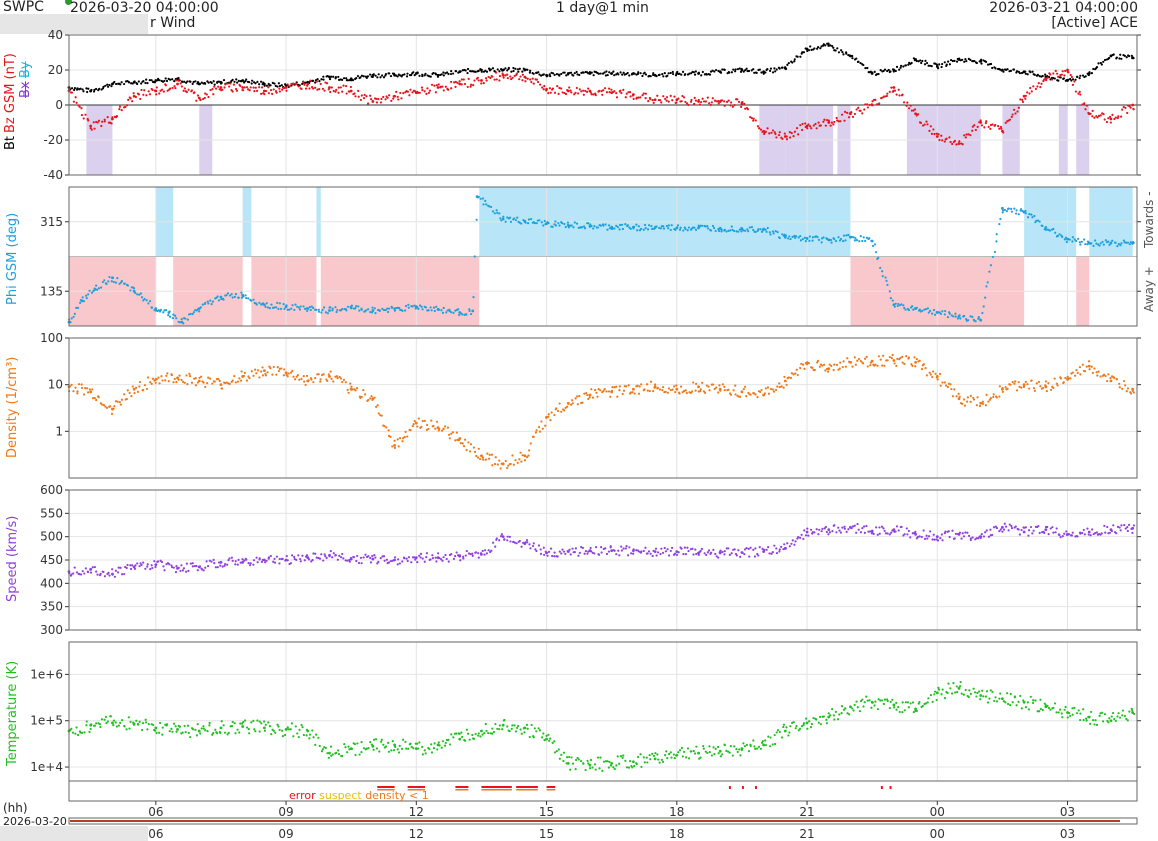  I want to click on by-axis-label: By, so click(25, 69).